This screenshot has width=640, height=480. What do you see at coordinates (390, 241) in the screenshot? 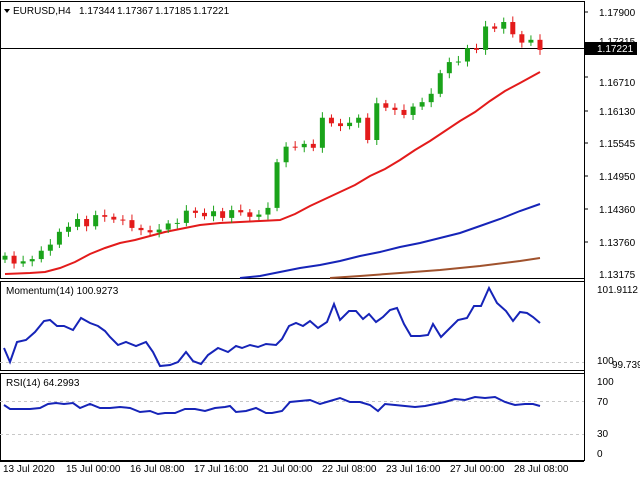
I see `ma-medium-line` at bounding box center [390, 241].